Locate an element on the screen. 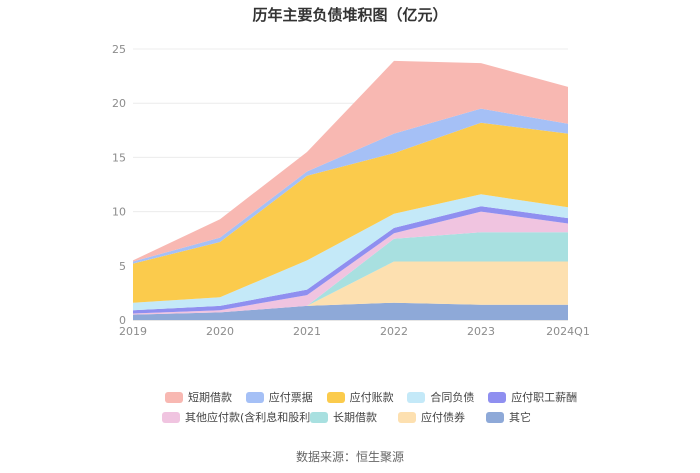  legend-item: 应付账款 is located at coordinates (367, 397).